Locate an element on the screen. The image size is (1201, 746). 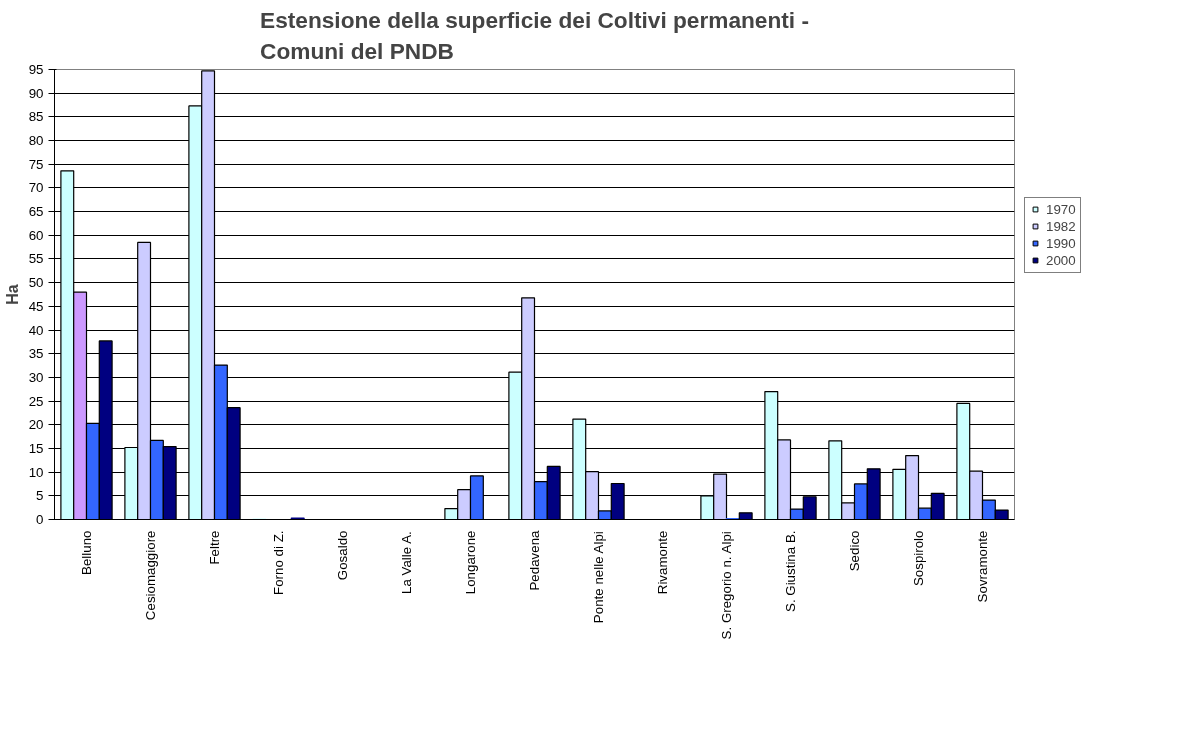
x-tick-label: Cesiomaggiore is located at coordinates (150, 575).